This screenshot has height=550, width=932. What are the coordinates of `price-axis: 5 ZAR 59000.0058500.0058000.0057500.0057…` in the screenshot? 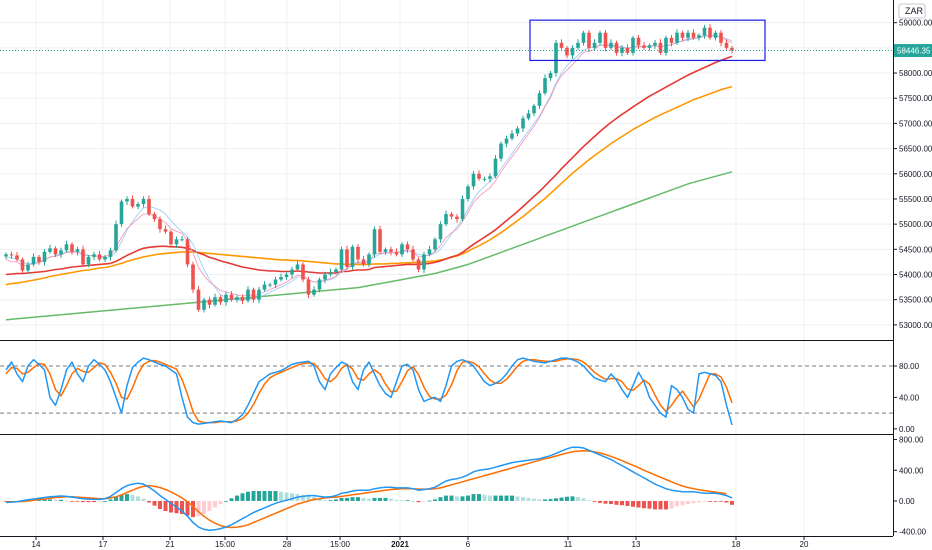 It's located at (912, 268).